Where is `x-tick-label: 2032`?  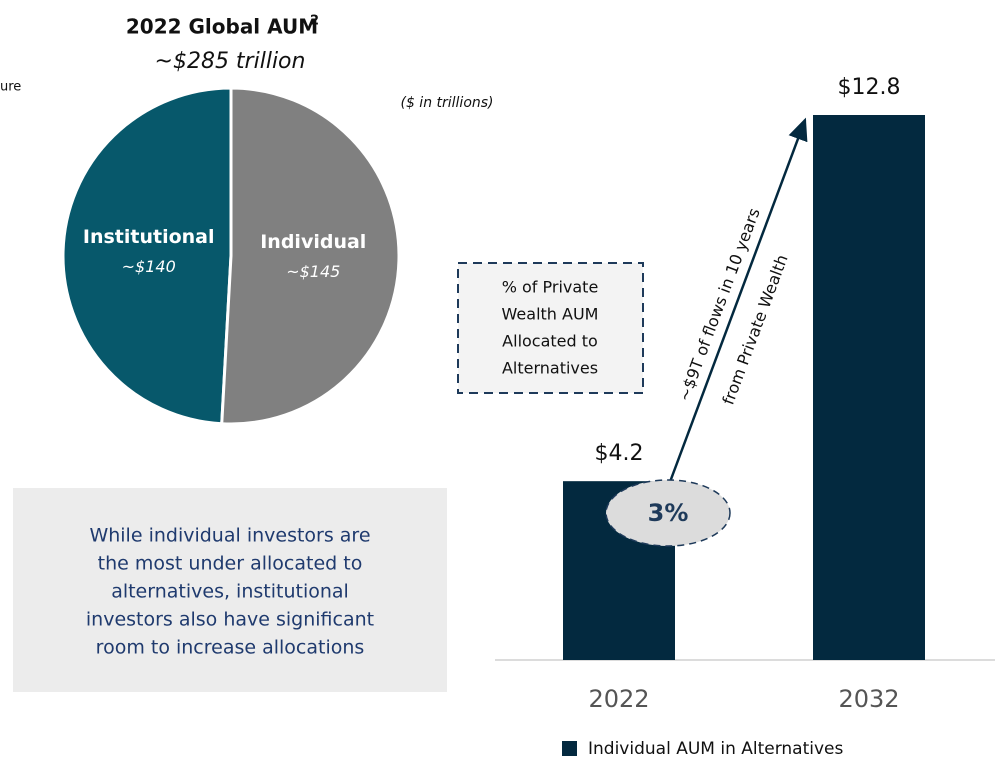 x-tick-label: 2032 is located at coordinates (868, 699).